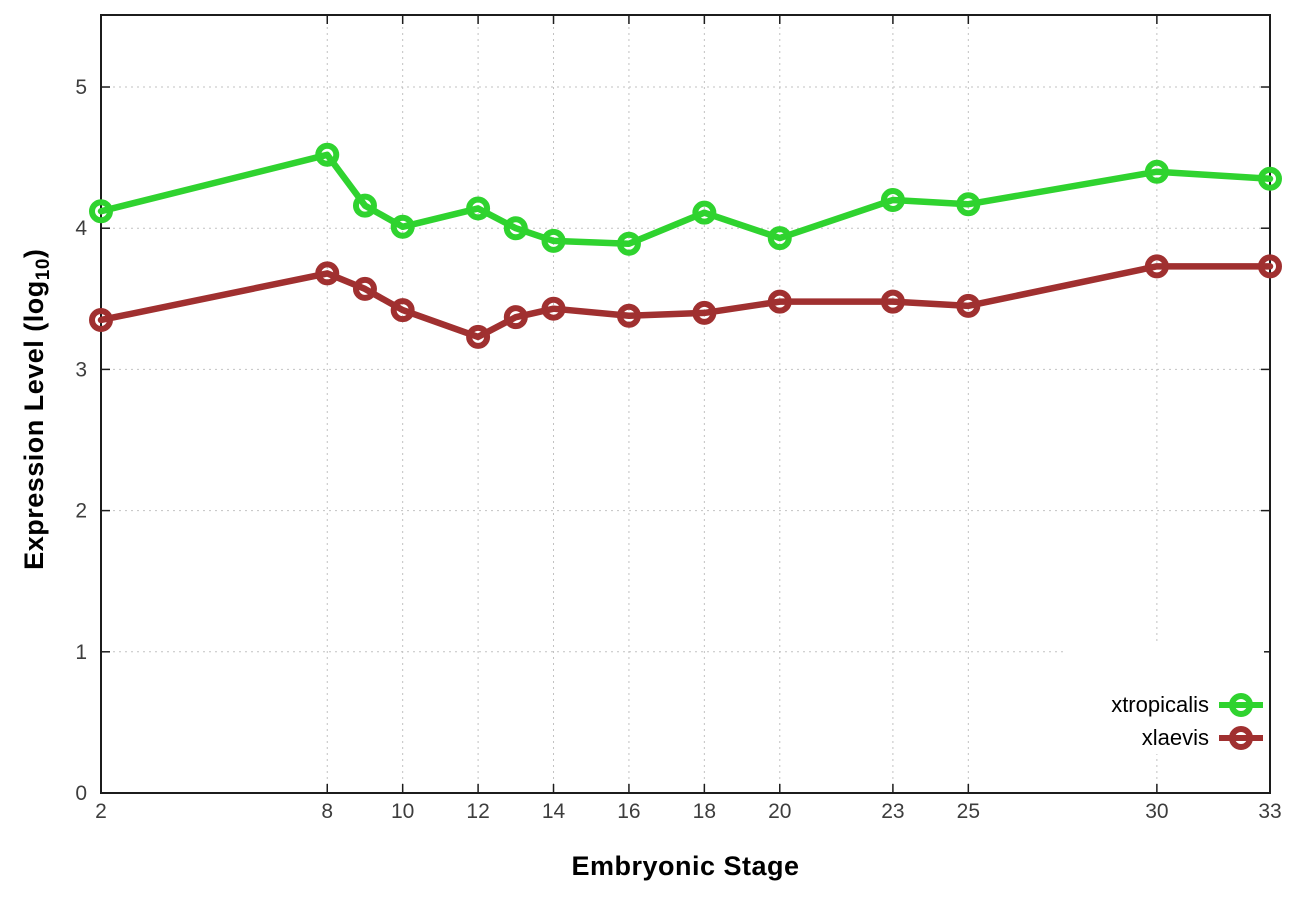  What do you see at coordinates (685, 866) in the screenshot?
I see `x-axis-title: Embryonic Stage` at bounding box center [685, 866].